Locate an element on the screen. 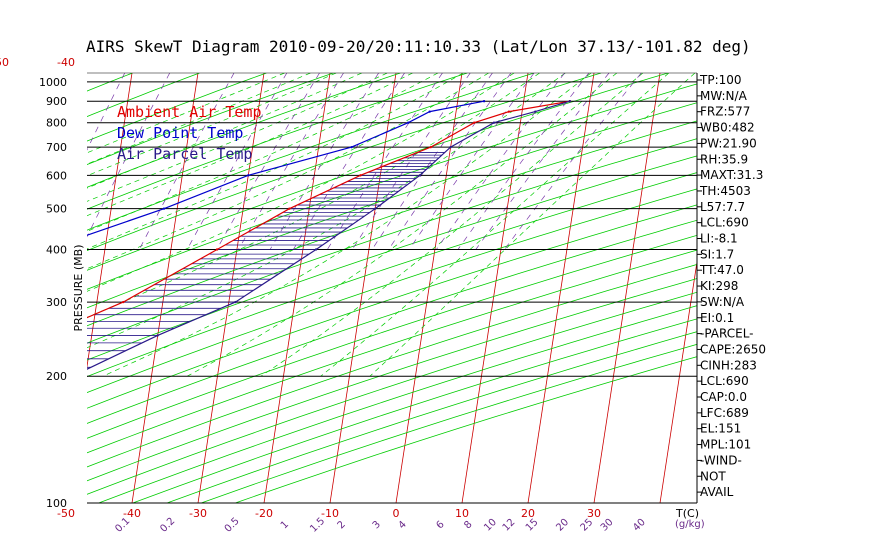 The height and width of the screenshot is (560, 870). index-label: TP:100 is located at coordinates (720, 80).